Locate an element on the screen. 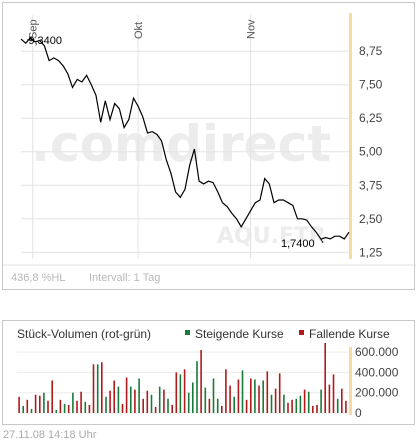 Image resolution: width=417 pixels, height=443 pixels. y-tick-label: 0 is located at coordinates (358, 413).